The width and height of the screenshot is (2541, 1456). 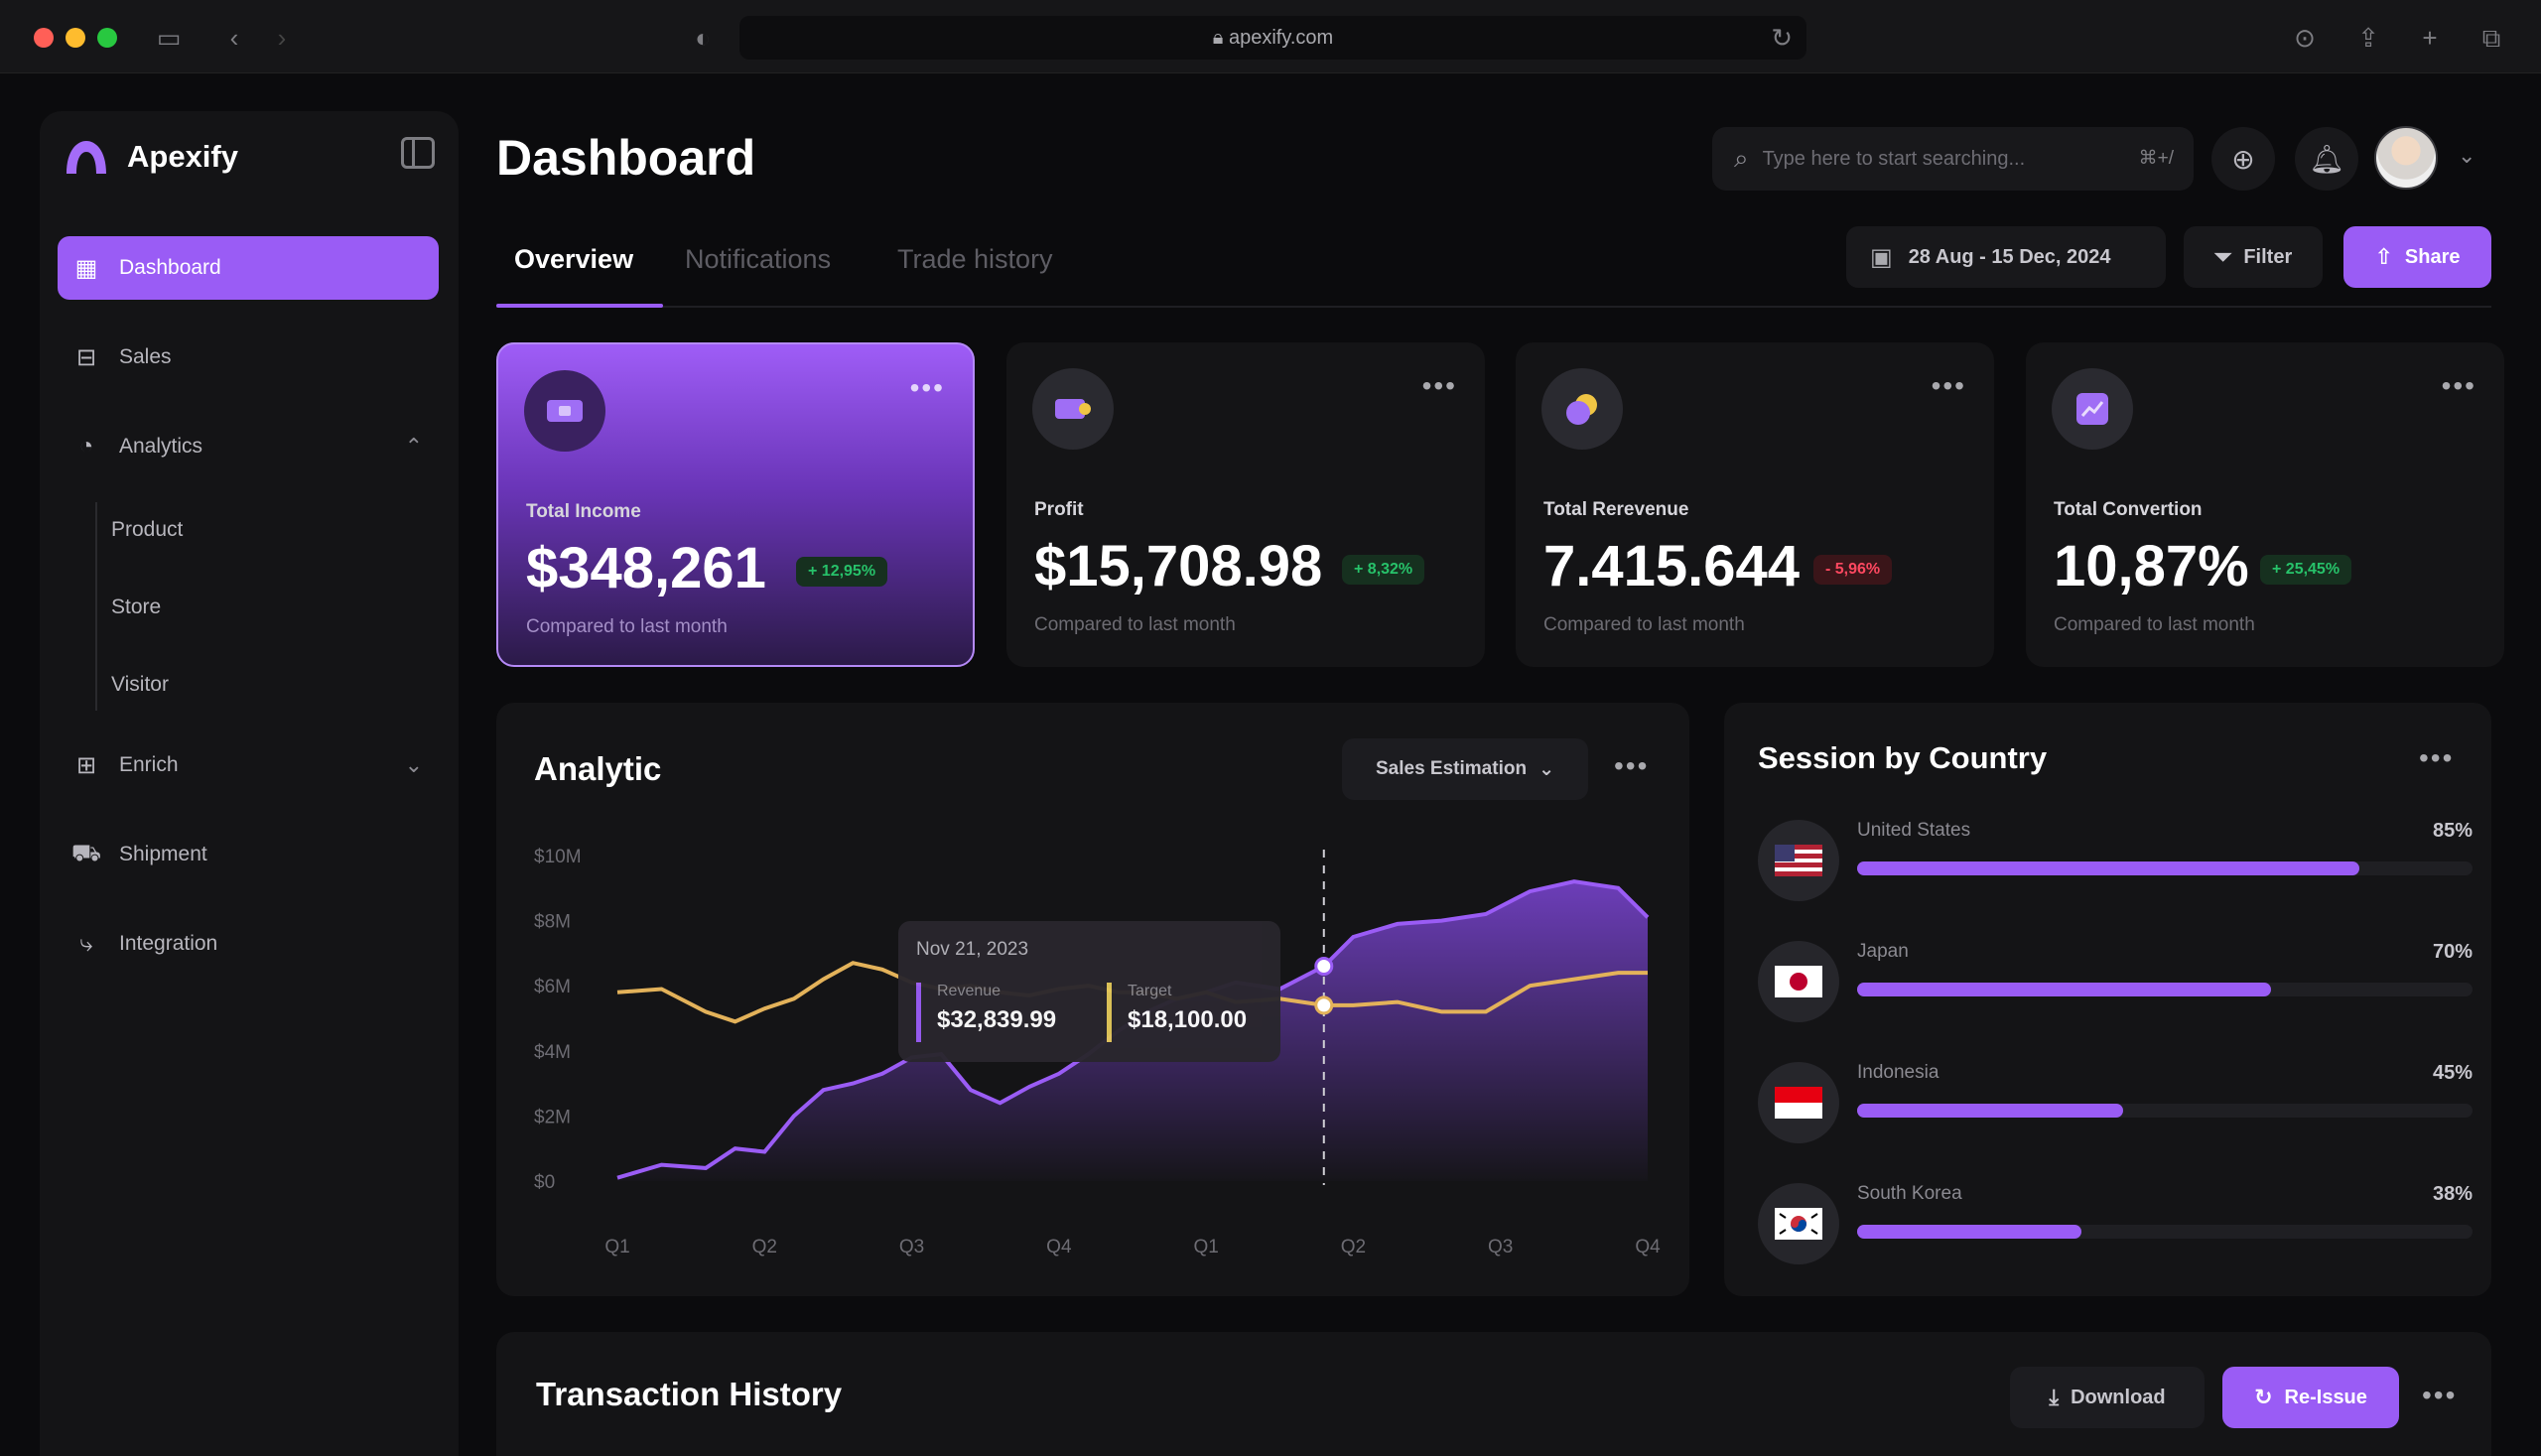 What do you see at coordinates (1782, 38) in the screenshot?
I see `reload-icon: ↻` at bounding box center [1782, 38].